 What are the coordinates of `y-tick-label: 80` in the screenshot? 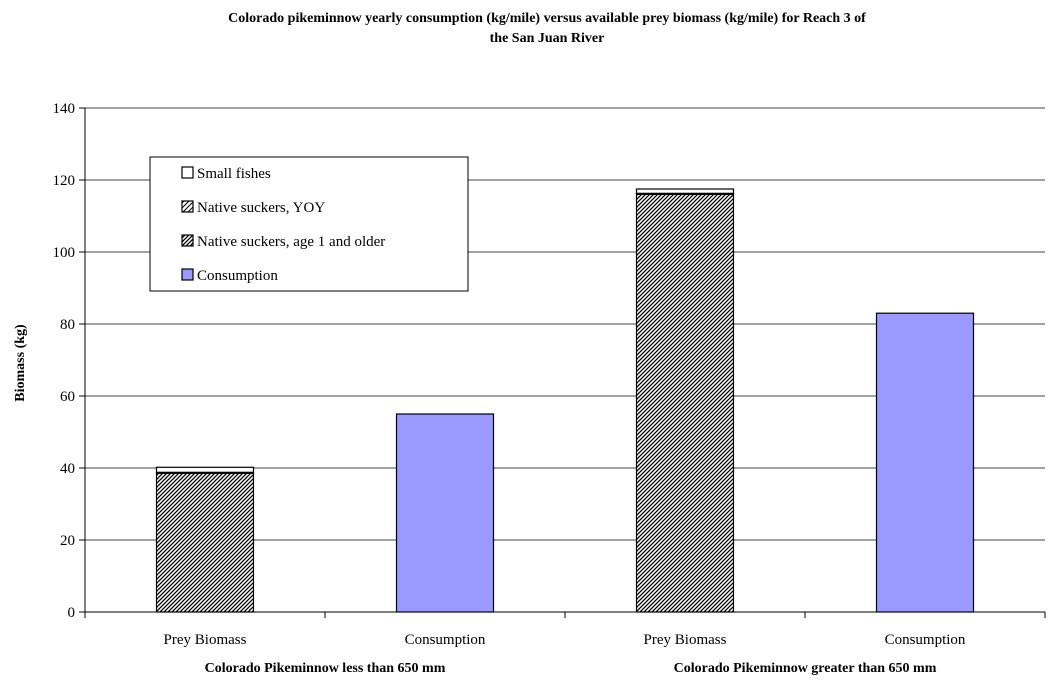 It's located at (67, 325).